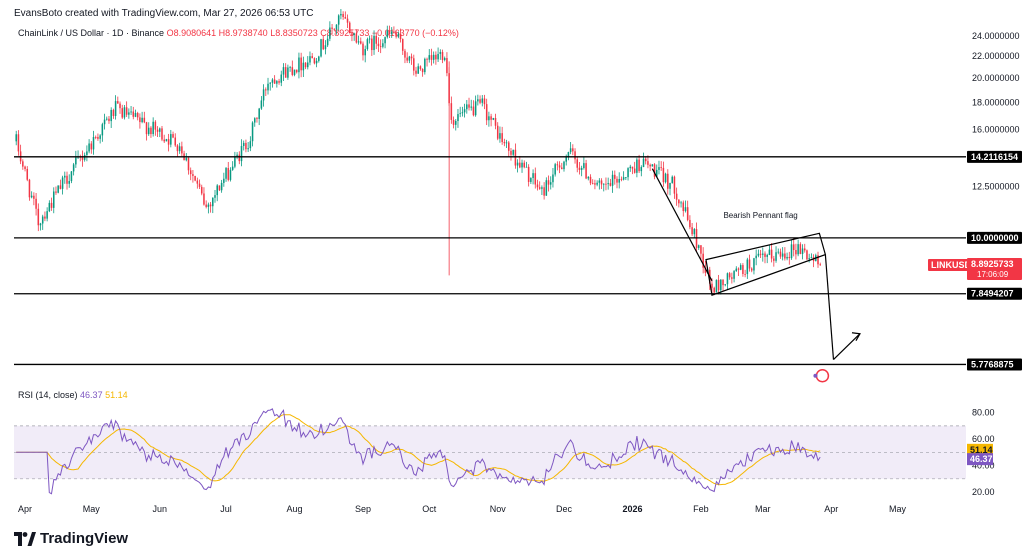 This screenshot has height=549, width=1024. What do you see at coordinates (981, 450) in the screenshot?
I see `rsi-ma-badge-label: 51.14` at bounding box center [981, 450].